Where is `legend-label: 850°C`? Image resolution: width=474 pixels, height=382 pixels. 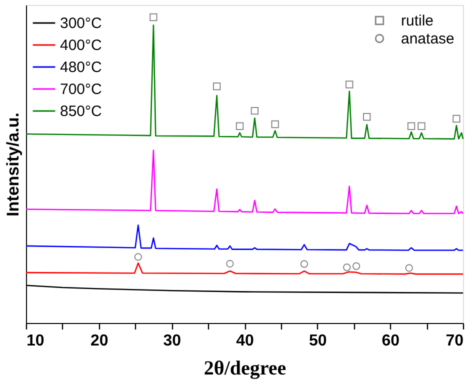 legend-label: 850°C is located at coordinates (81, 111).